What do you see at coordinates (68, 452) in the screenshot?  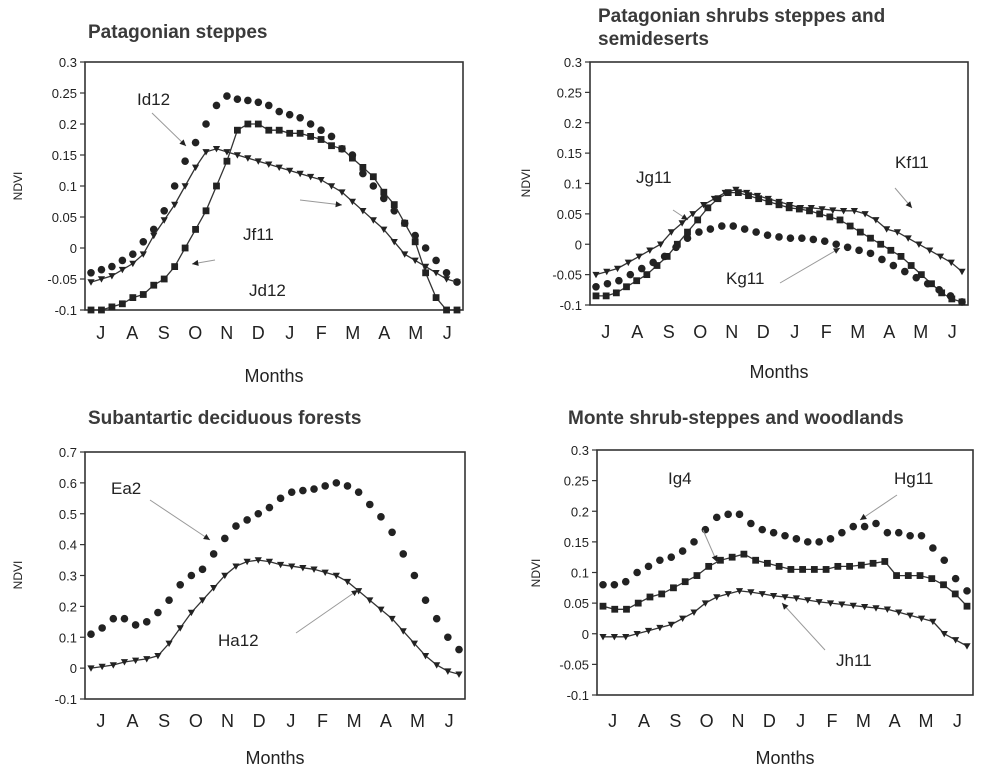 I see `y-tick-label: 0.7` at bounding box center [68, 452].